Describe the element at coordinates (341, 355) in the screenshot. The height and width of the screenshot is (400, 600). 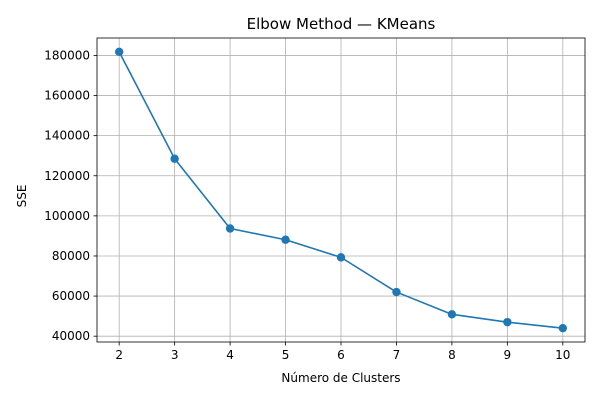
I see `x-tick-label: 6` at that location.